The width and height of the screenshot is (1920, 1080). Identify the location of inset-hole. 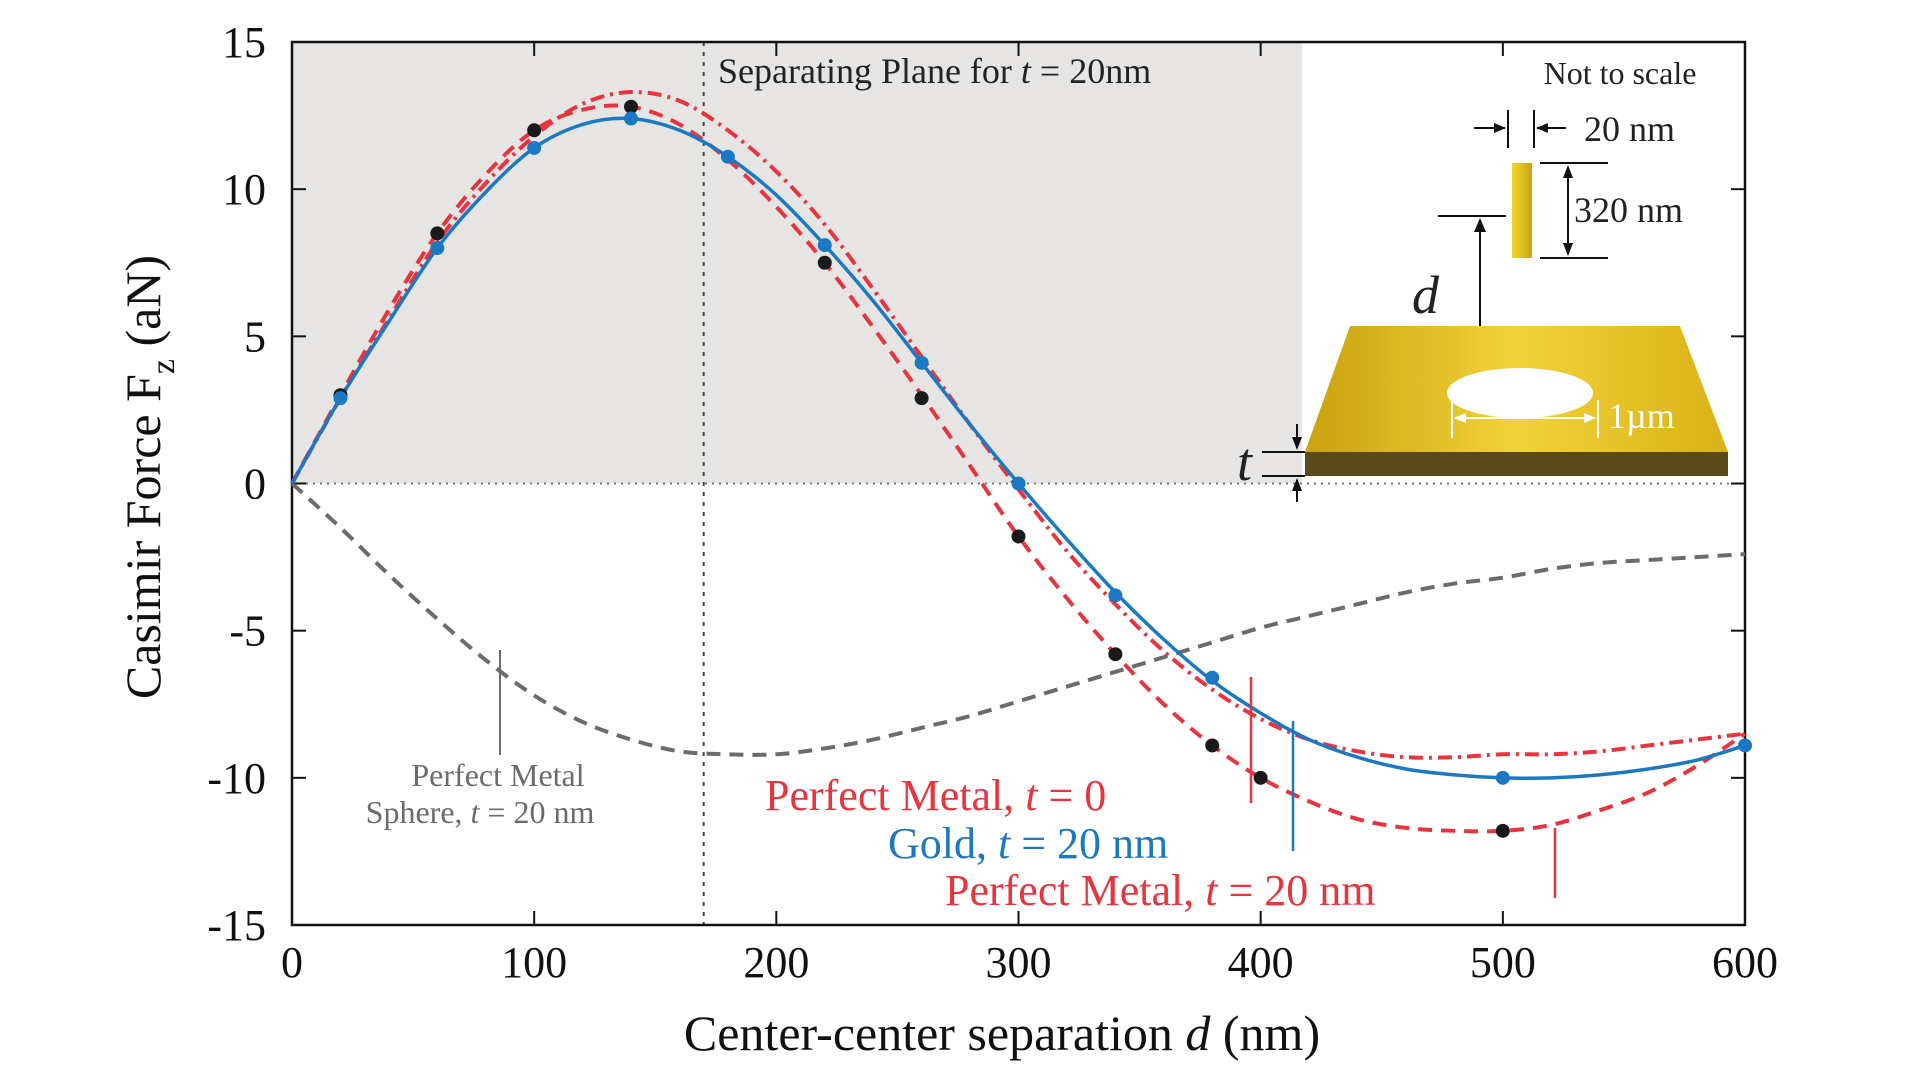
(1520, 393).